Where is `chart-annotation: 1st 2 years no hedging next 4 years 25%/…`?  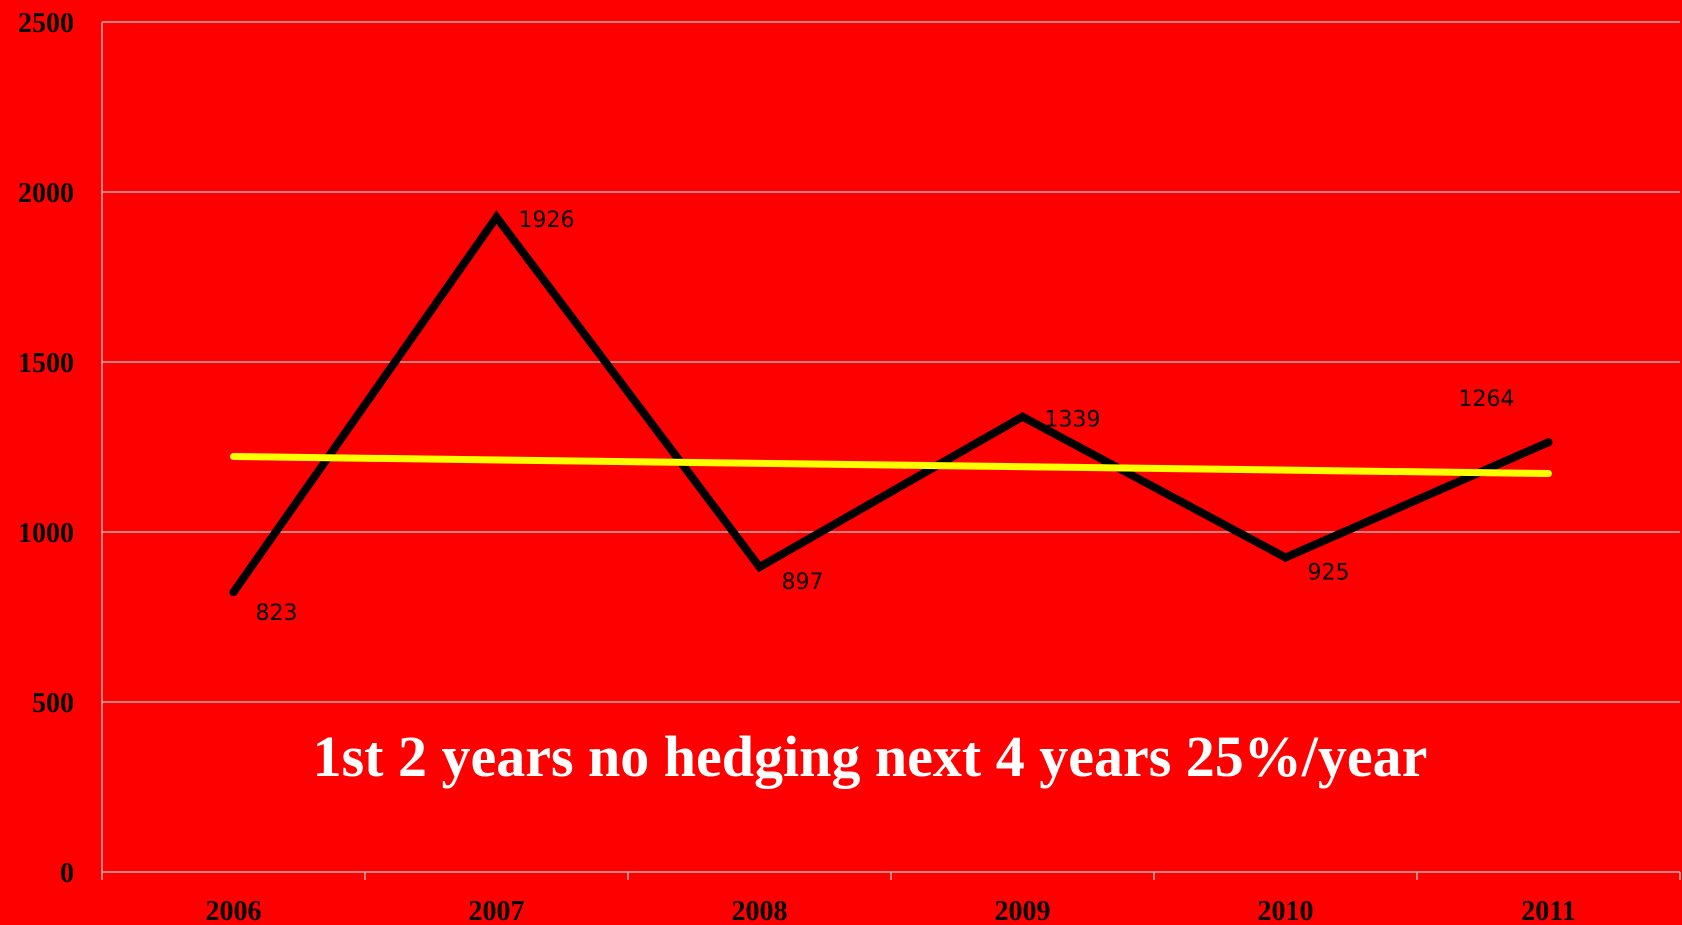
chart-annotation: 1st 2 years no hedging next 4 years 25%/… is located at coordinates (870, 756).